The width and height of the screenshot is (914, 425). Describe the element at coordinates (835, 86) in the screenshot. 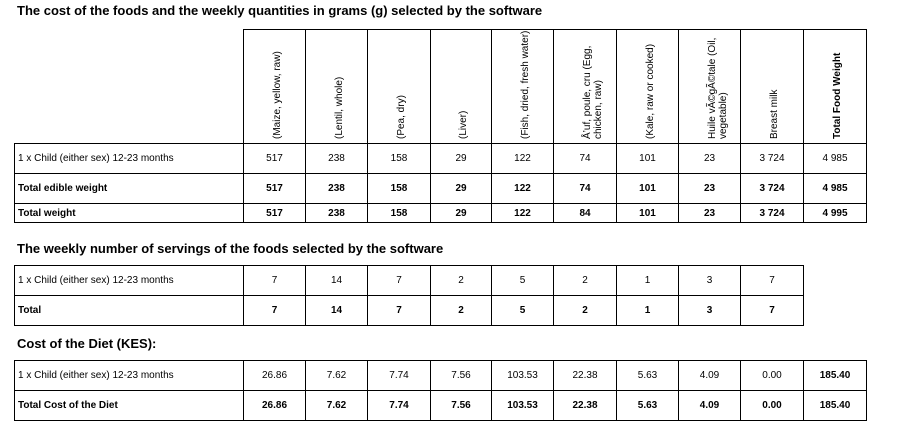

I see `total-food-weight-header: Total Food Weight` at that location.